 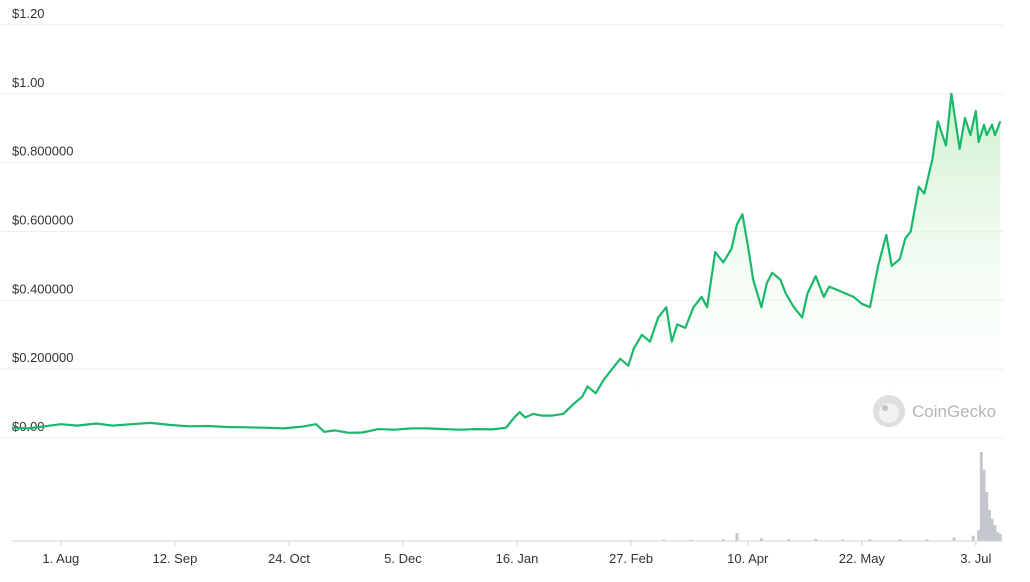 I want to click on x-tick-label: 12. Sep, so click(x=174, y=558).